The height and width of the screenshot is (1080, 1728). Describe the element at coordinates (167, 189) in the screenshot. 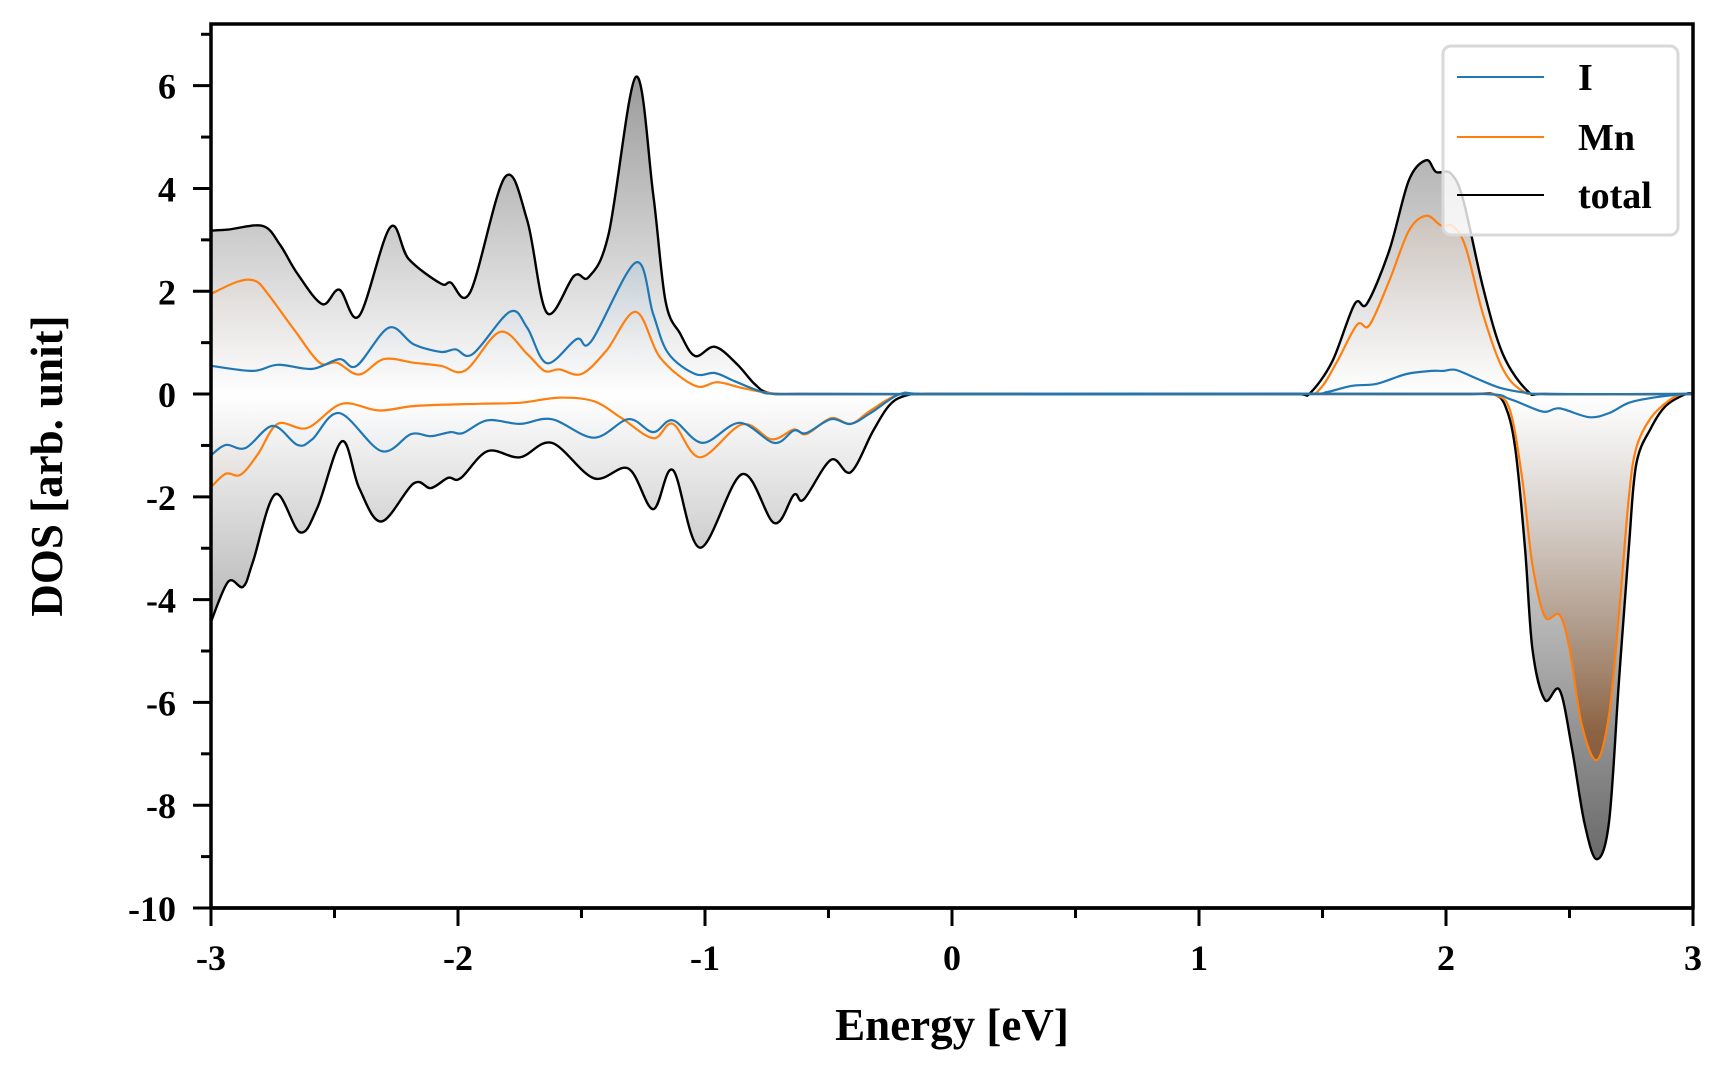

I see `y-tick-label: 4` at that location.